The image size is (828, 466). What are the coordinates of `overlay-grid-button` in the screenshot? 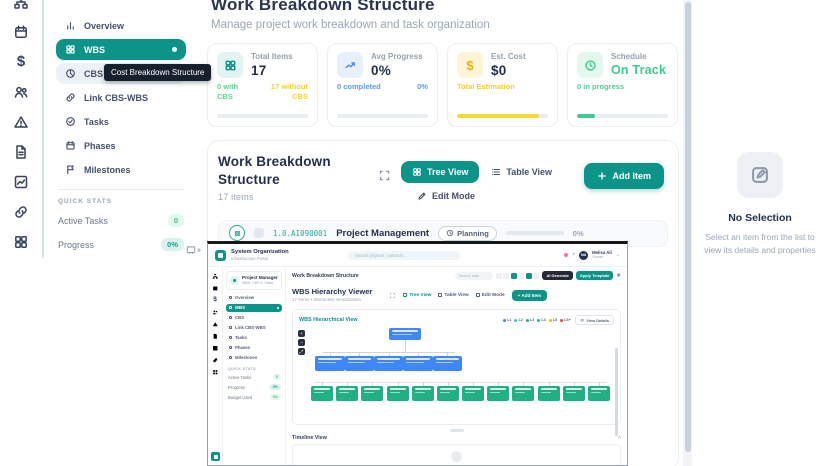 It's located at (215, 456).